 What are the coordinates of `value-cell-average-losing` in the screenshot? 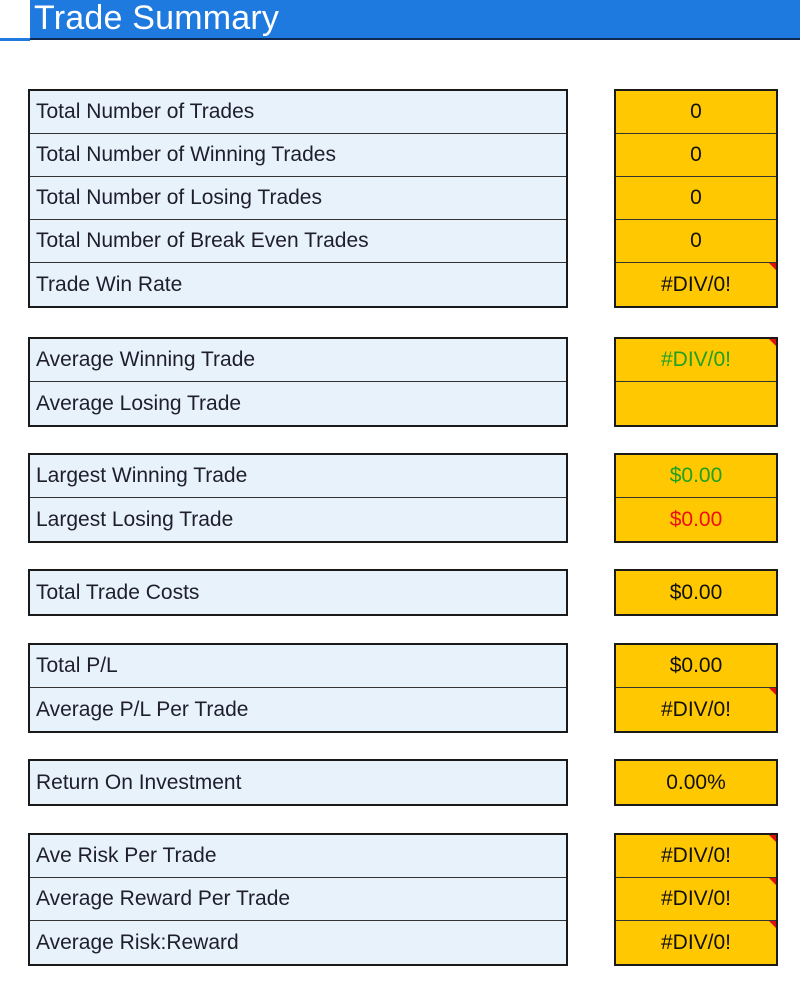 It's located at (696, 403).